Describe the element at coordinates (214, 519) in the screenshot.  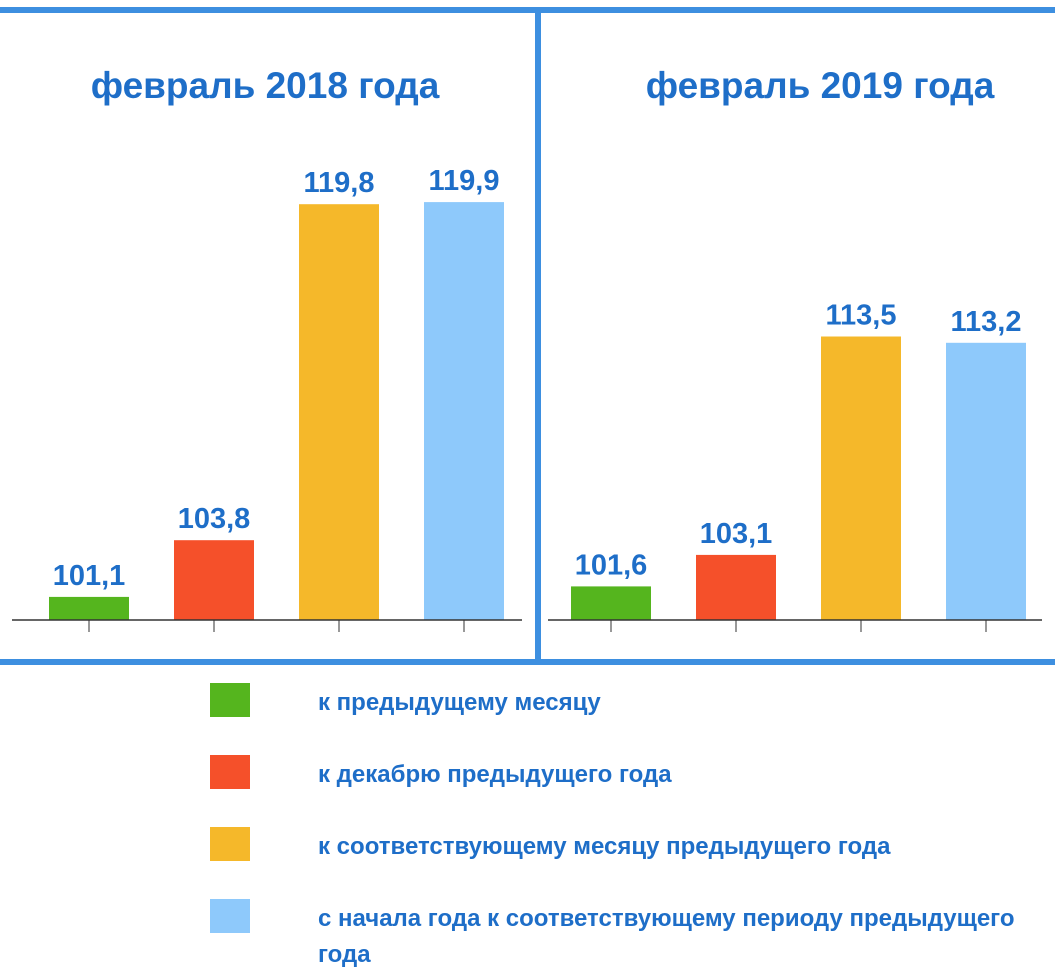
I see `value-label: 103,8` at that location.